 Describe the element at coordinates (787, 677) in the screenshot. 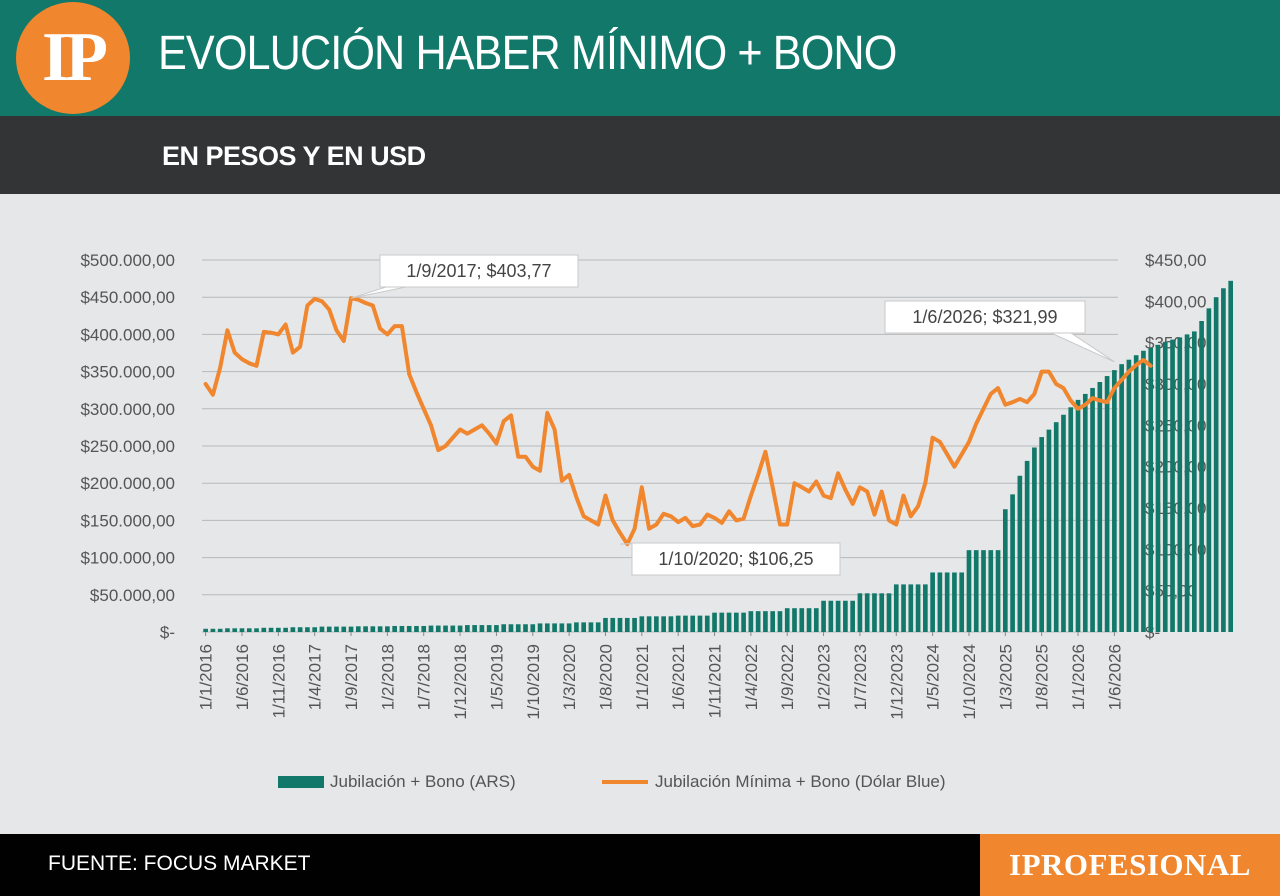

I see `x-tick-label: 1/9/2022` at that location.